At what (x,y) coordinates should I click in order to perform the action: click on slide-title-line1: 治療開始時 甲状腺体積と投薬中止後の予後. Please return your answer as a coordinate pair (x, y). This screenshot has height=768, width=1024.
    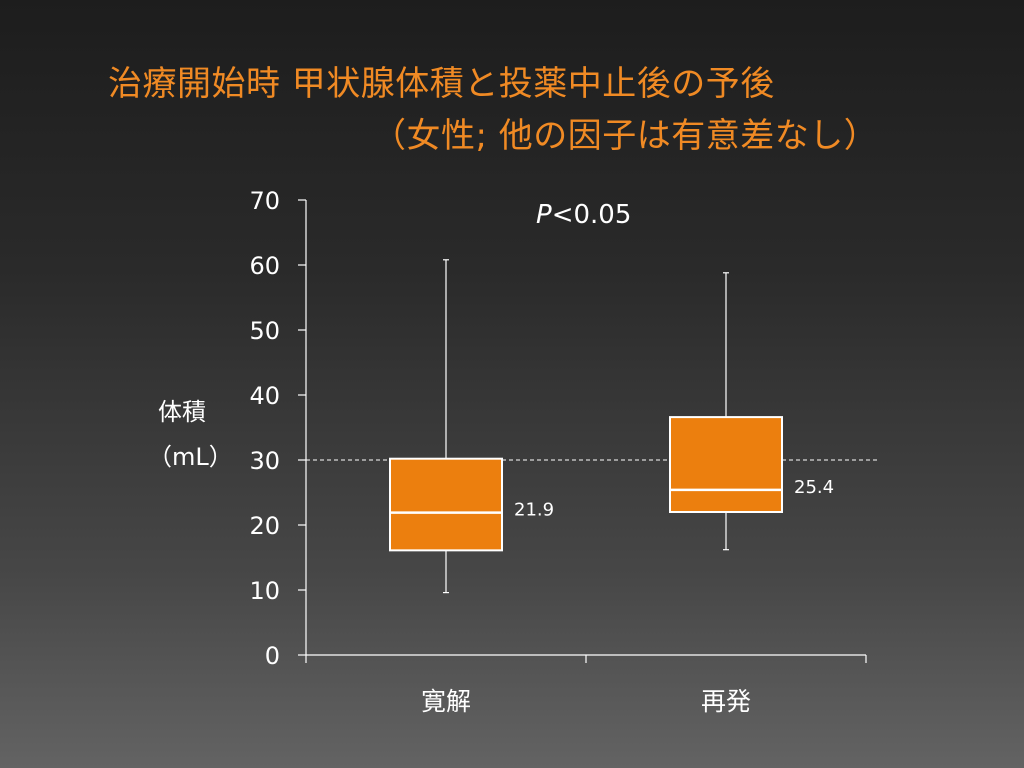
    Looking at the image, I should click on (441, 84).